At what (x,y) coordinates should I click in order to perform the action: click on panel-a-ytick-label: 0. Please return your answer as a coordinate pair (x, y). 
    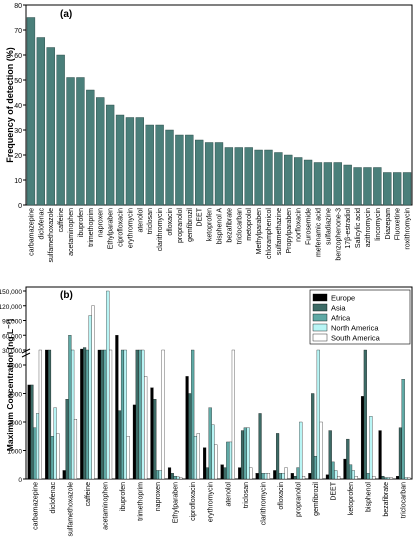
    Looking at the image, I should click on (20, 206).